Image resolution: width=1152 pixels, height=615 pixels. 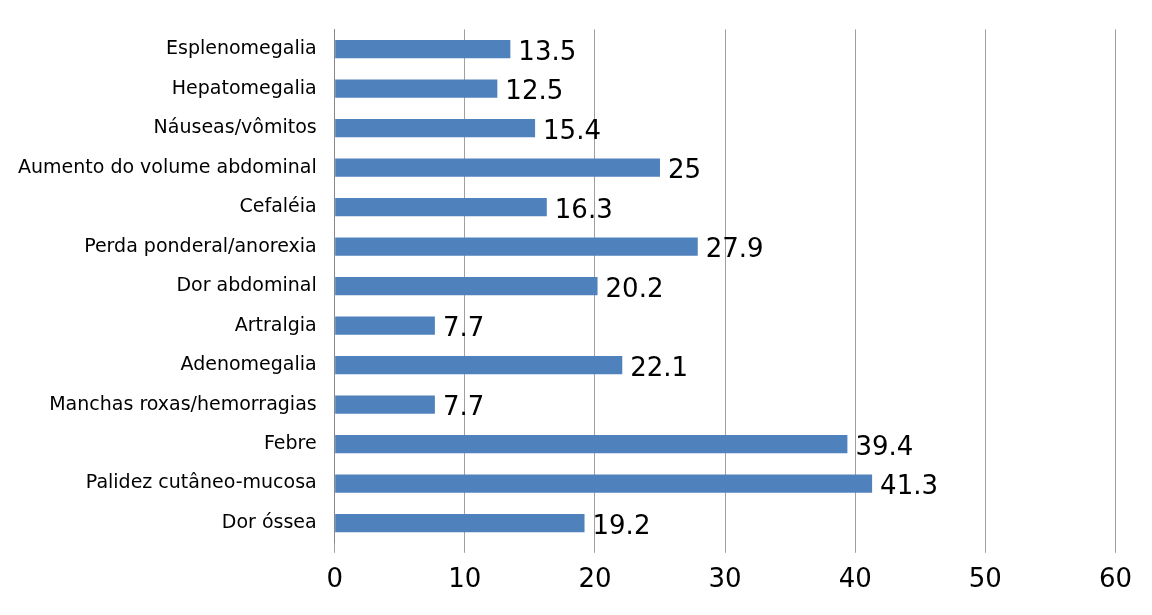 I want to click on data-label: 16.3, so click(x=583, y=208).